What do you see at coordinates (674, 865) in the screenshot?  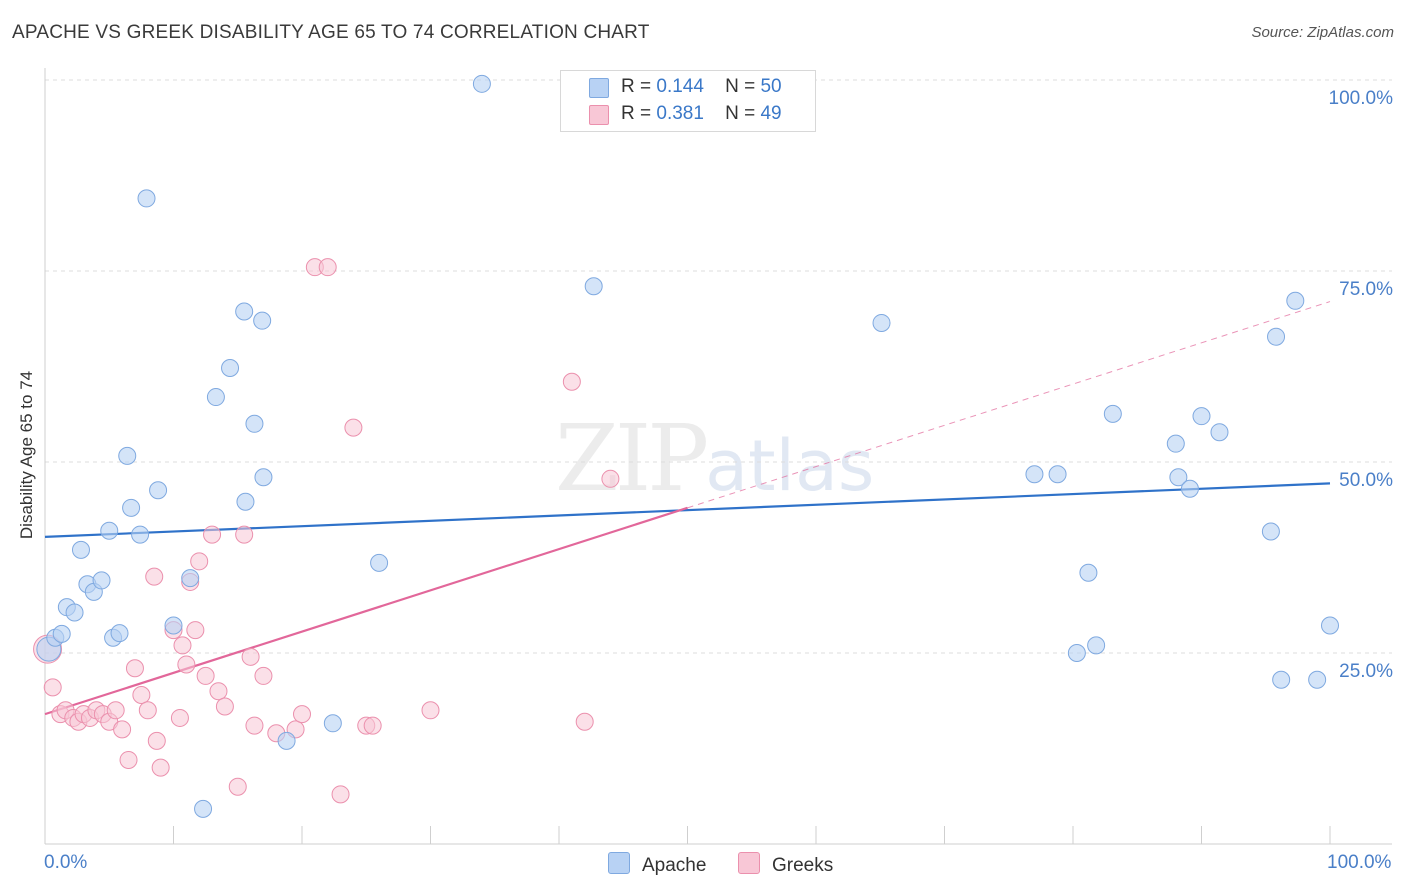 I see `apache-legend-label: Apache` at bounding box center [674, 865].